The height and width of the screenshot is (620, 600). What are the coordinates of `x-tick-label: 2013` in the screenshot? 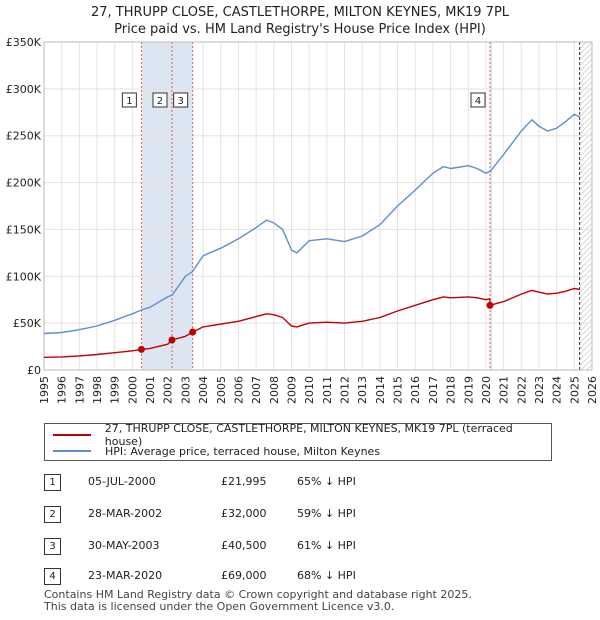 It's located at (362, 390).